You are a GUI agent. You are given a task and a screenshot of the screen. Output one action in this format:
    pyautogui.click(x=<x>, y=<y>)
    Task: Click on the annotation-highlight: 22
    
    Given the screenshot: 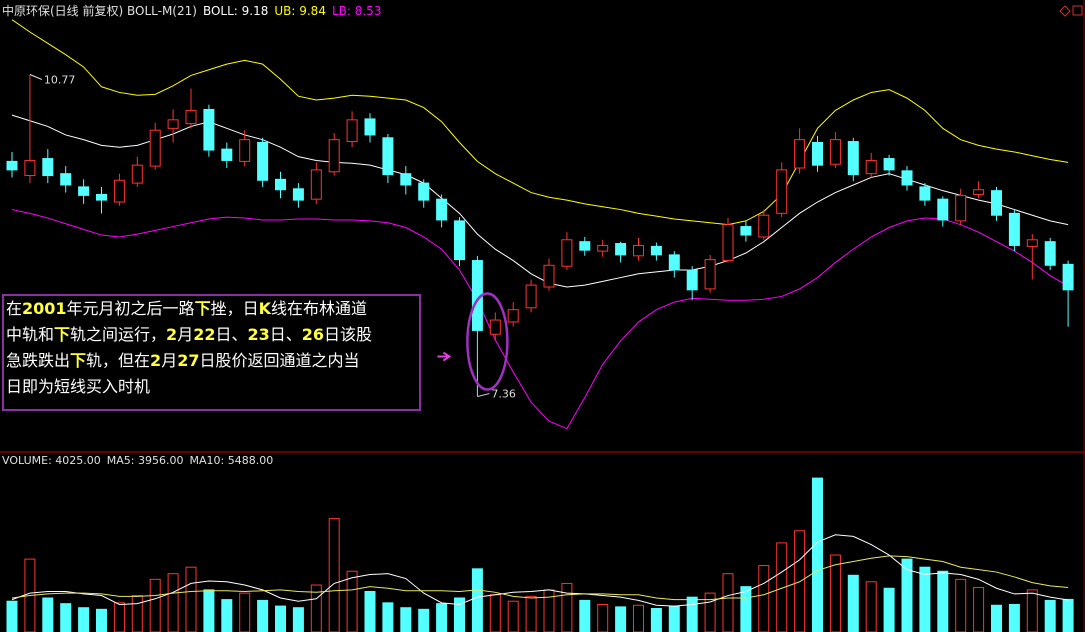 What is the action you would take?
    pyautogui.click(x=204, y=334)
    